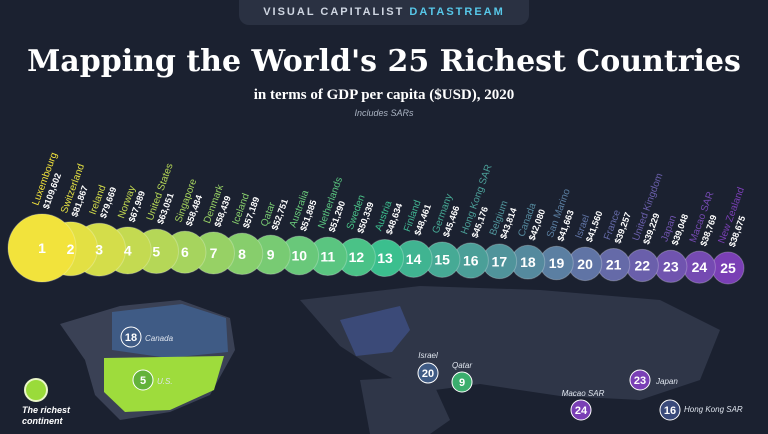 The width and height of the screenshot is (768, 434). What do you see at coordinates (585, 264) in the screenshot?
I see `rank-number: 20` at bounding box center [585, 264].